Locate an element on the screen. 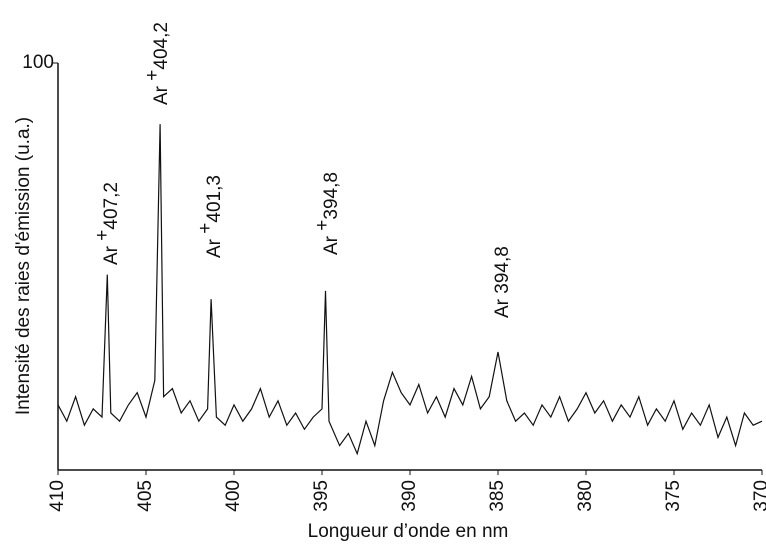 Image resolution: width=766 pixels, height=549 pixels. x-tick-label: 390 is located at coordinates (409, 496).